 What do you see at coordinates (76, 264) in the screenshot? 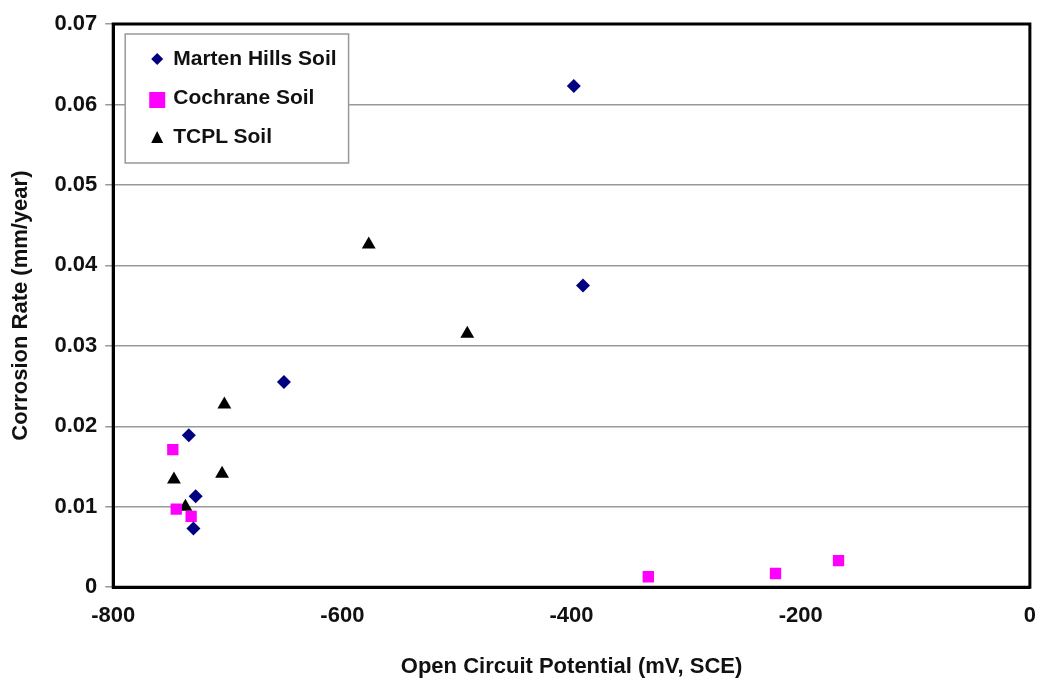
I see `y-tick-label: 0.04` at bounding box center [76, 264].